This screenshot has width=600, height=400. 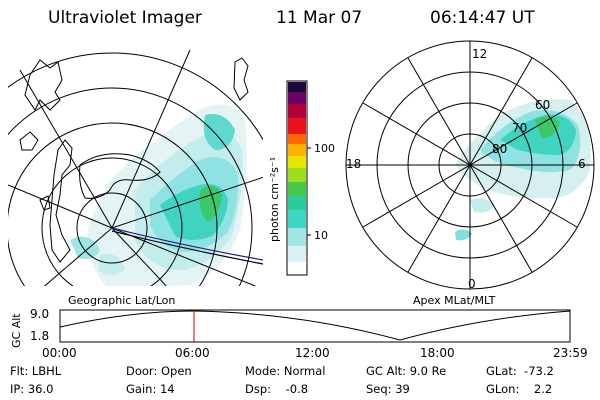 I want to click on left-aurora-glow, so click(x=158, y=195).